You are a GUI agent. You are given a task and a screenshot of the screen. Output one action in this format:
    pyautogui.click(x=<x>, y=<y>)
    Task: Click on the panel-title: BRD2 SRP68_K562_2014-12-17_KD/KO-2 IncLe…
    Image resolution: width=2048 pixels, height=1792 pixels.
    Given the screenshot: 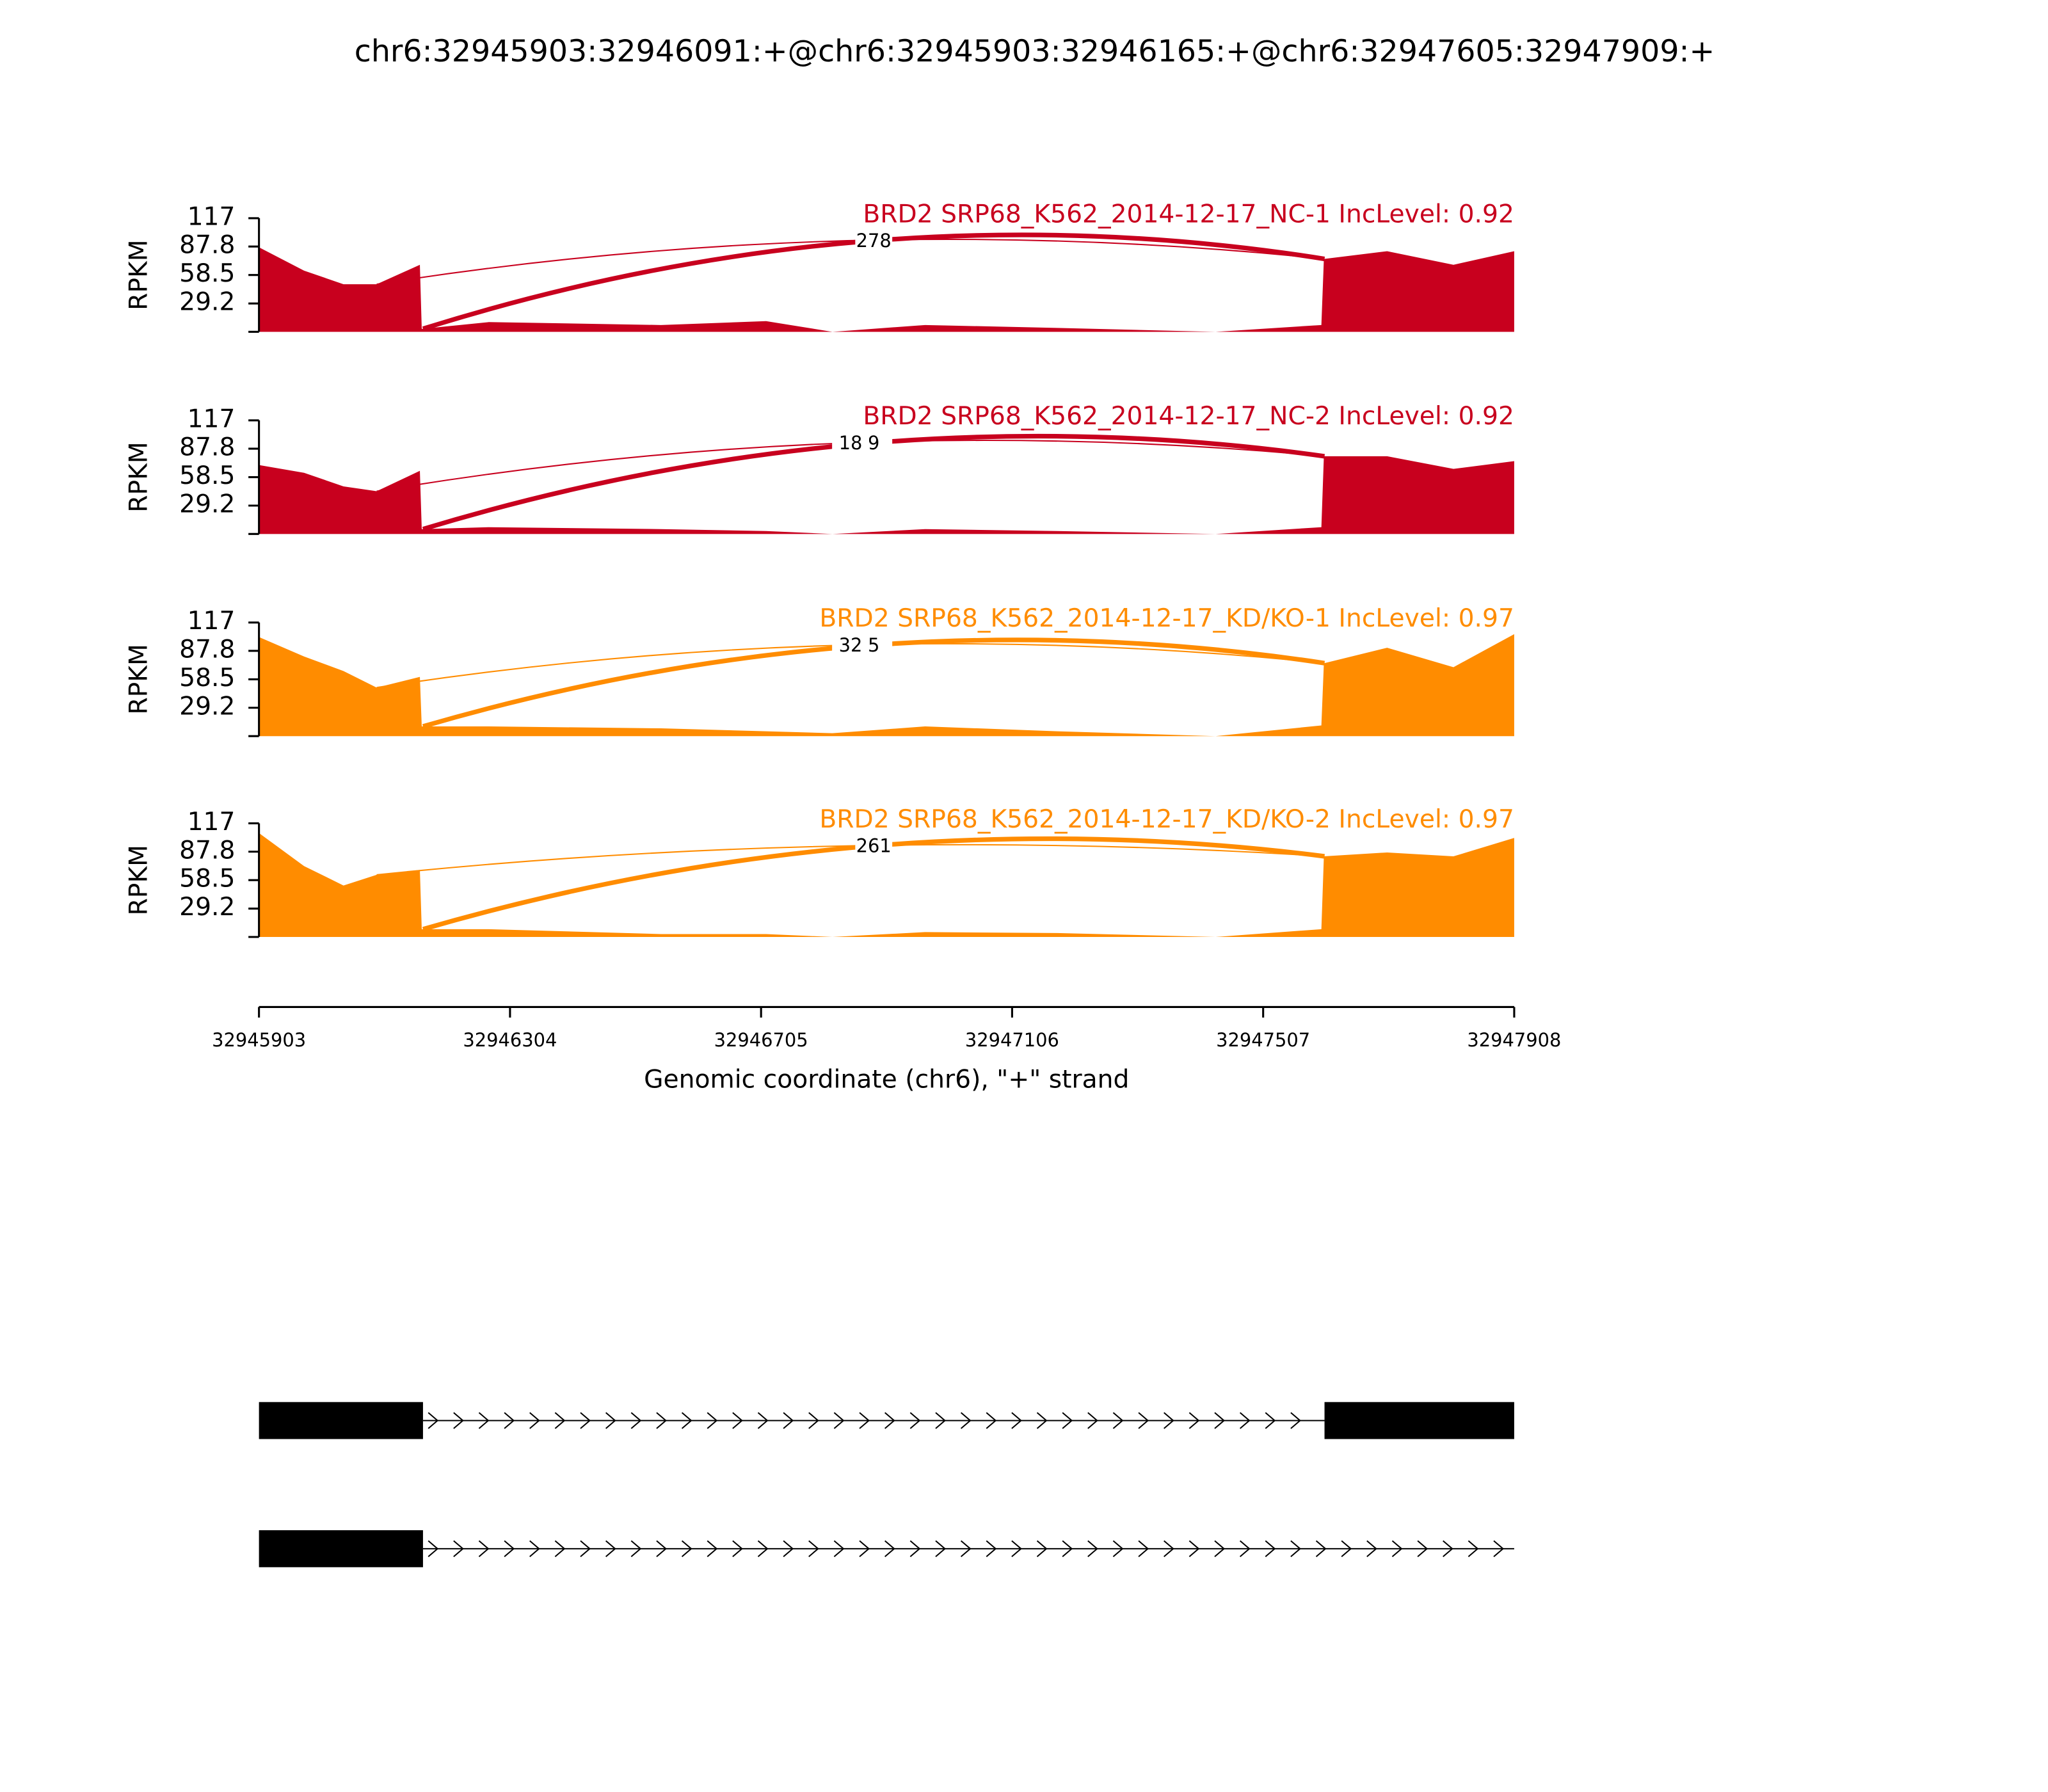 What is the action you would take?
    pyautogui.click(x=1166, y=819)
    